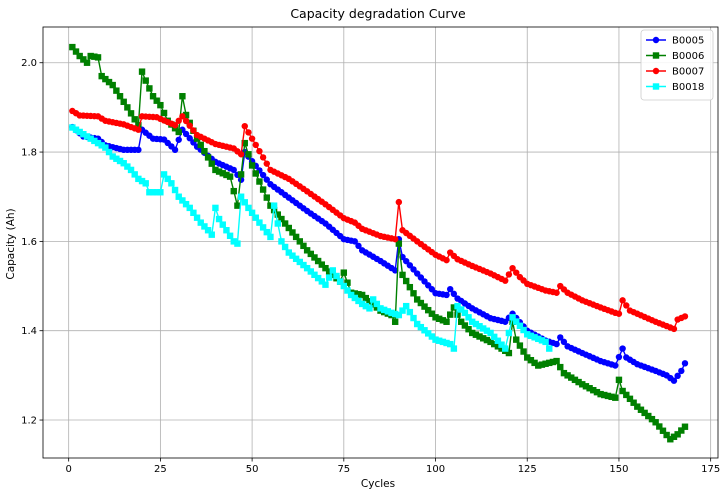 The width and height of the screenshot is (725, 500). I want to click on x-axis-label: Cycles, so click(378, 484).